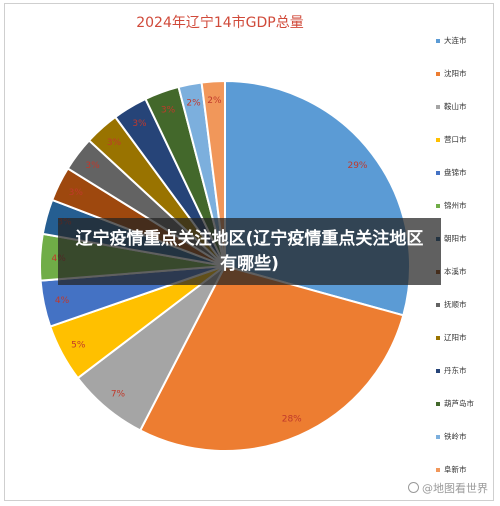 This screenshot has width=500, height=506. I want to click on legend-item: 阜新市, so click(466, 469).